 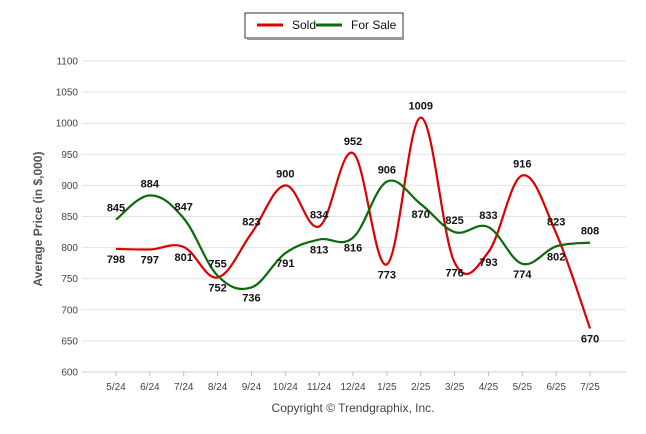 I want to click on x-tick-label: 5/24, so click(x=116, y=387).